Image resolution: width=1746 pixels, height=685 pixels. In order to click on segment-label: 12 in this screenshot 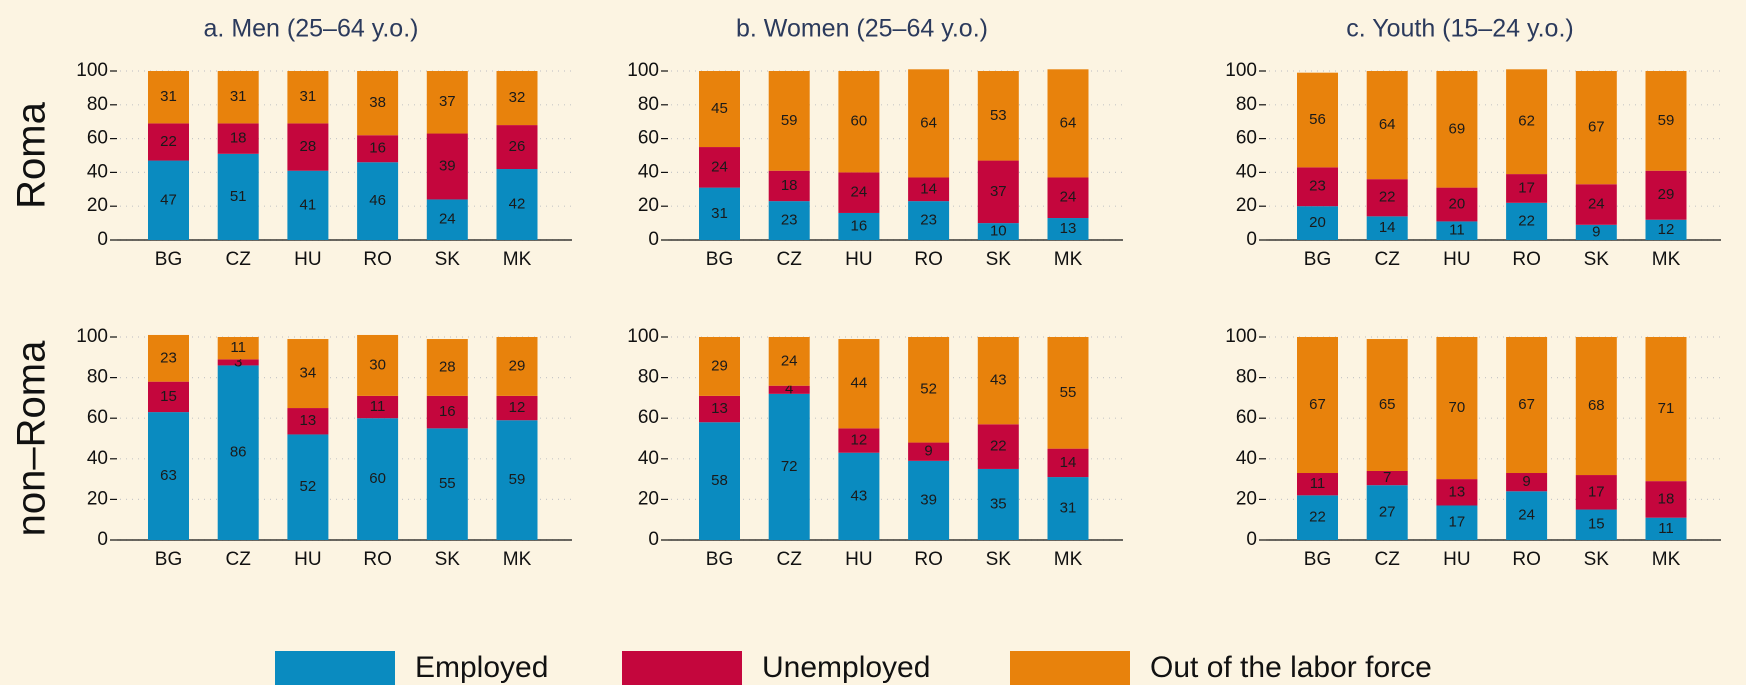, I will do `click(859, 439)`.